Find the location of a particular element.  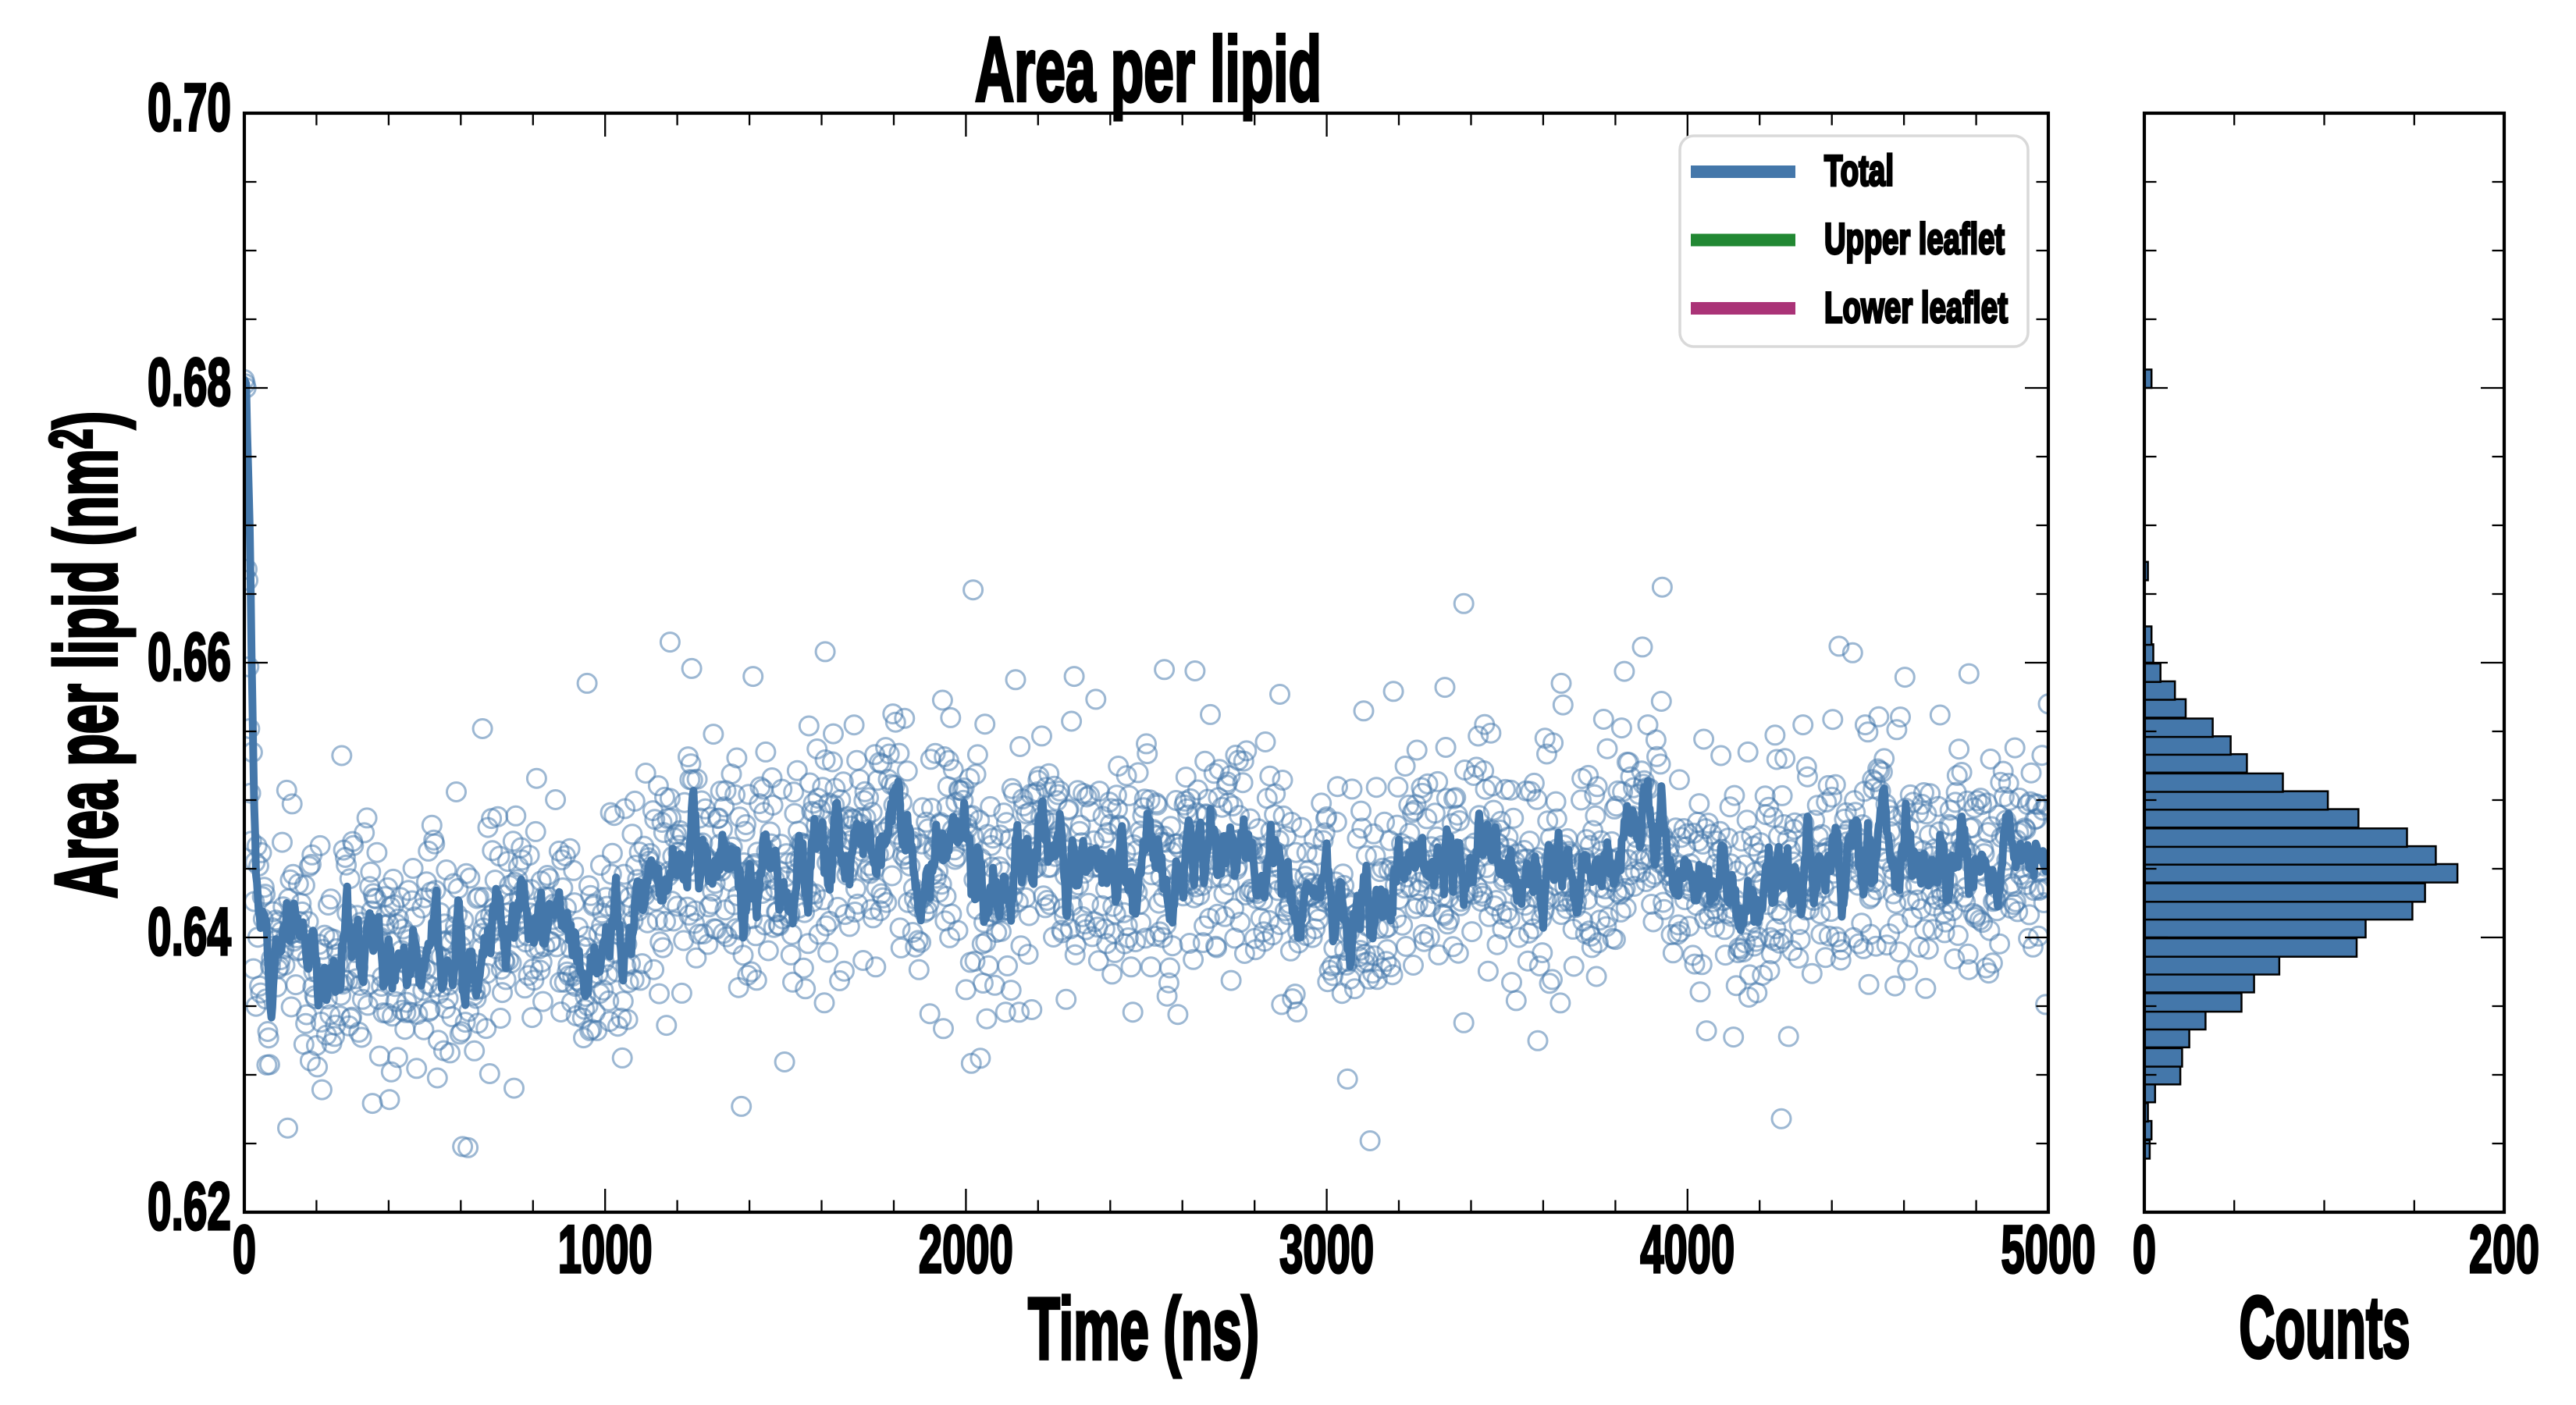

svg-text: Time (ns) is located at coordinates (1143, 1329).